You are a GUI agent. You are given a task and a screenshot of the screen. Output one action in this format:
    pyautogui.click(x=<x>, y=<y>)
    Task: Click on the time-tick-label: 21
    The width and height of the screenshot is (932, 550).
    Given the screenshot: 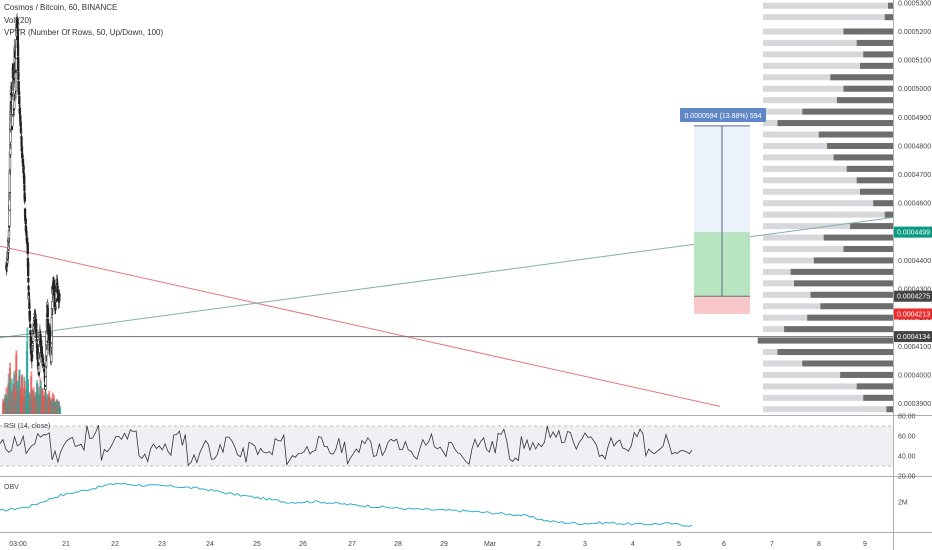 What is the action you would take?
    pyautogui.click(x=66, y=544)
    